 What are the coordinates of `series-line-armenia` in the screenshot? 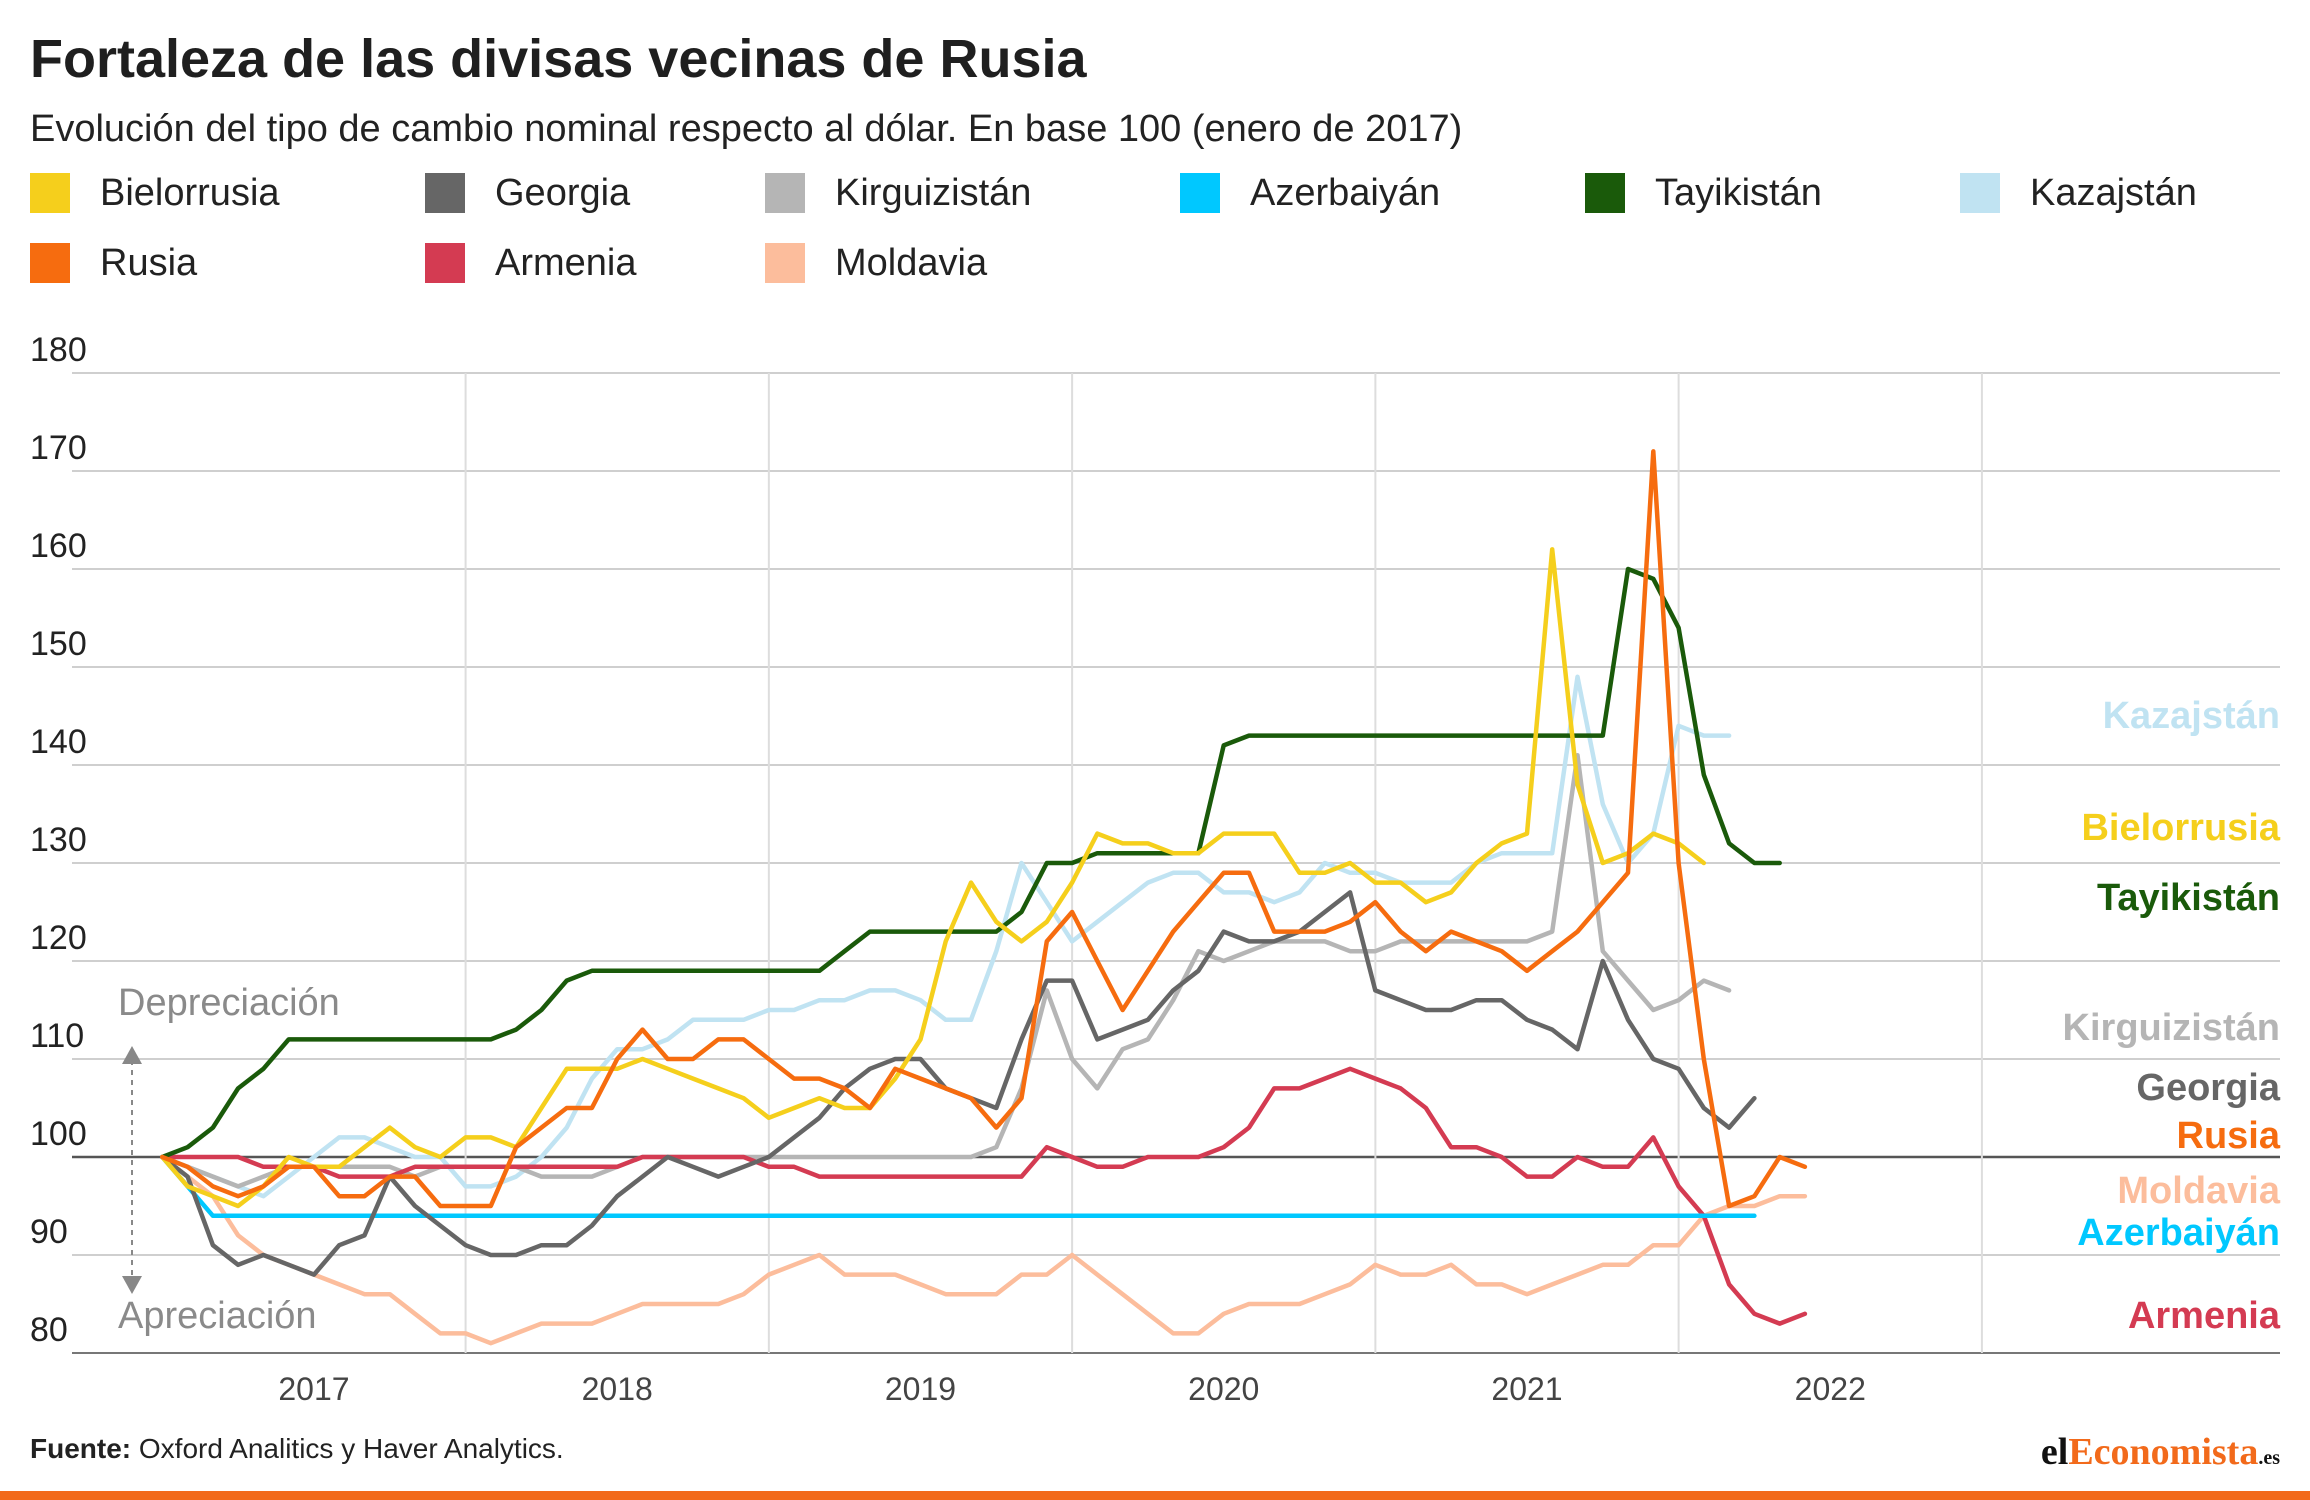 It's located at (984, 1196).